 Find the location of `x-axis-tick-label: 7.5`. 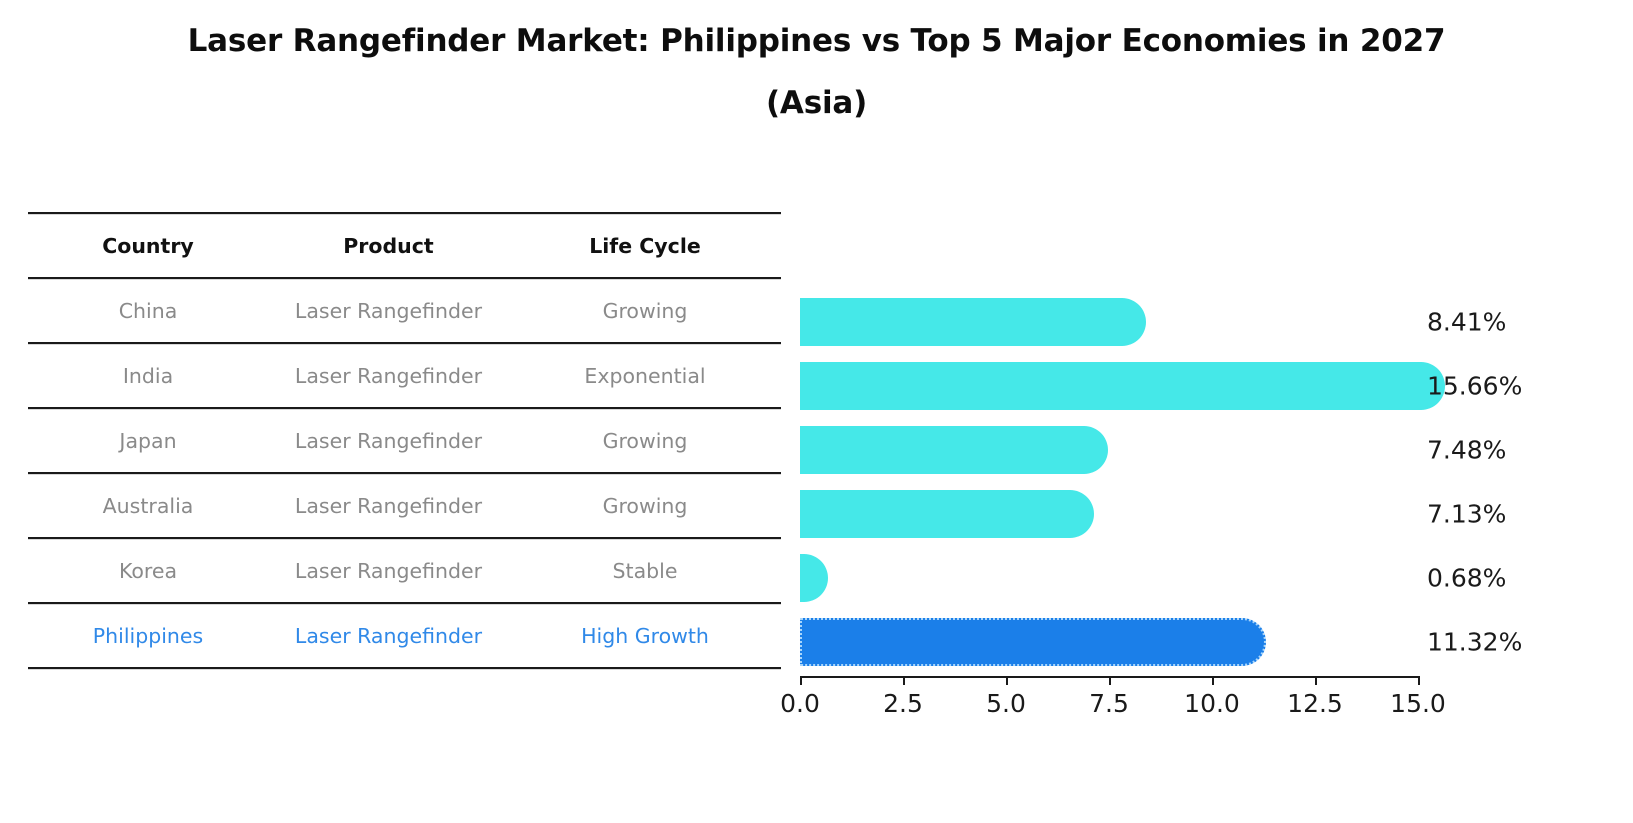

x-axis-tick-label: 7.5 is located at coordinates (1109, 703).